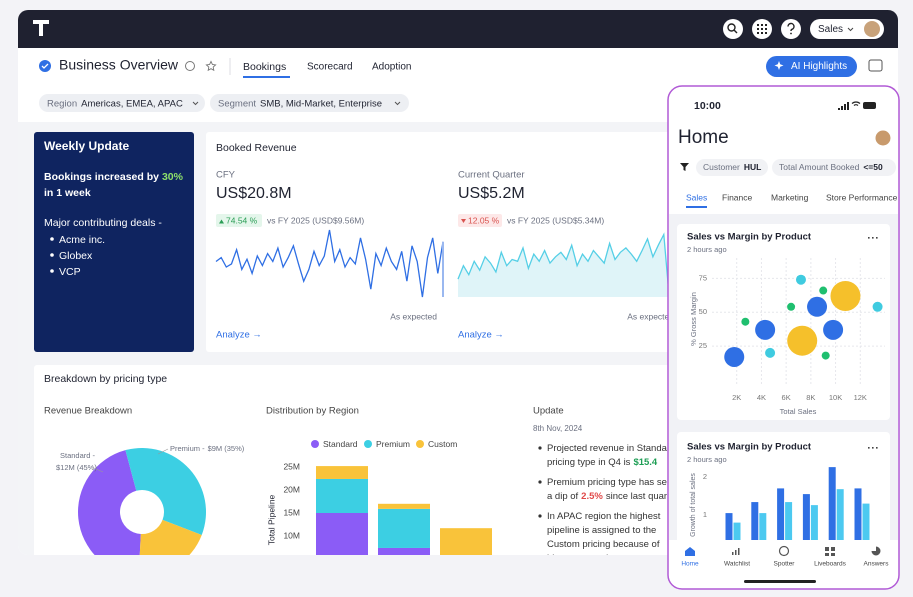  I want to click on search-icon, so click(731, 27).